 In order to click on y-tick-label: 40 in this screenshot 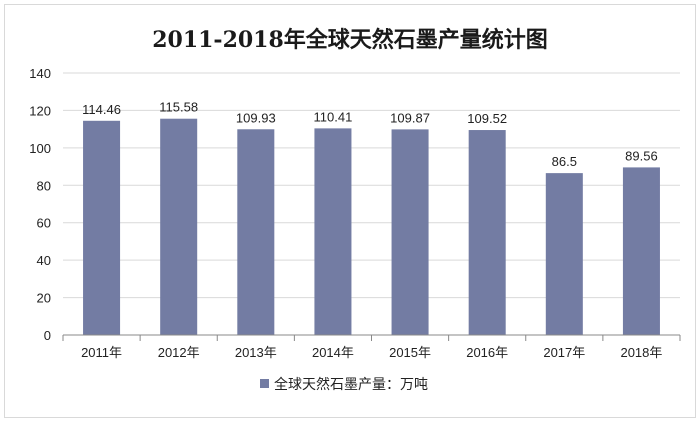, I will do `click(44, 260)`.